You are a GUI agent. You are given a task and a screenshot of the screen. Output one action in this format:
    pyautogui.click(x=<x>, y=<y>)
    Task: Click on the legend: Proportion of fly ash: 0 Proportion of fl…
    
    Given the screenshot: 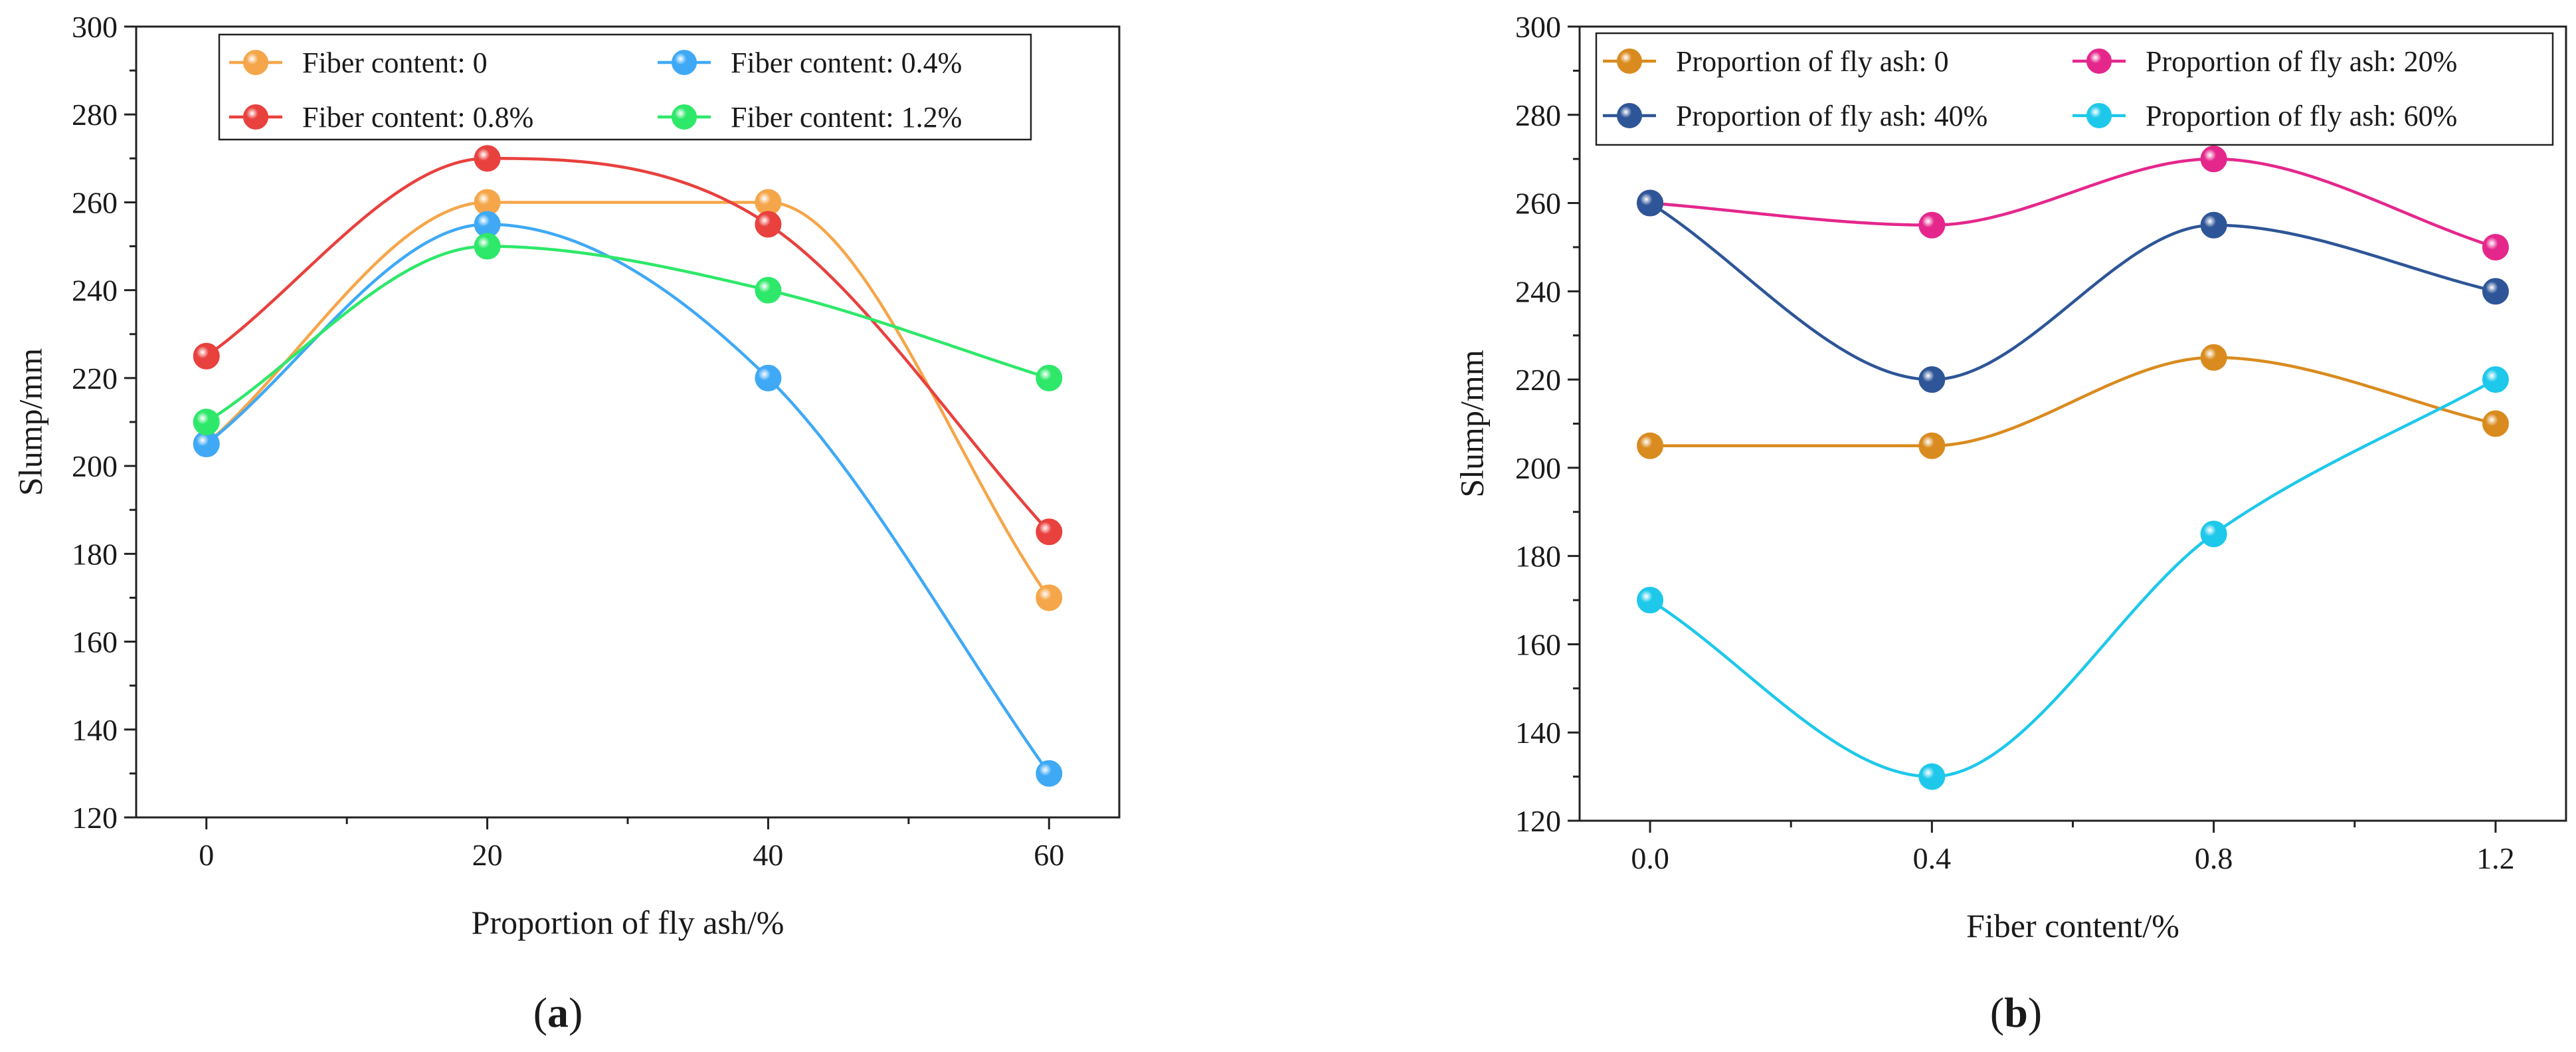 What is the action you would take?
    pyautogui.click(x=2074, y=89)
    